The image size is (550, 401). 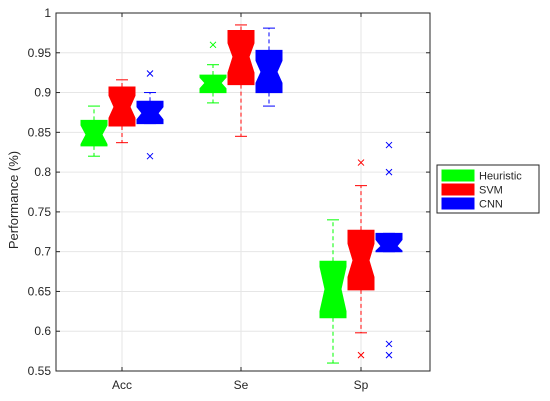 I want to click on box-cnn-acc, so click(x=150, y=115).